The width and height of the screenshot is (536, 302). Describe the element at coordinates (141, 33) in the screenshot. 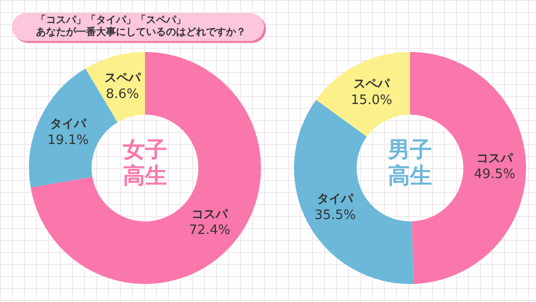

I see `chart-subtitle: あなたが一番大事にしているのはどれですか？` at that location.